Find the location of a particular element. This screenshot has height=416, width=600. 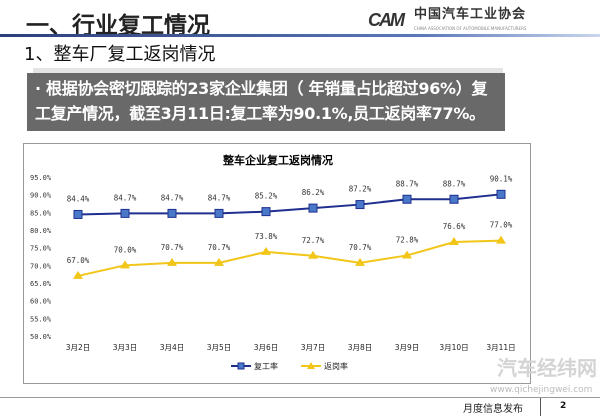

data-label: 85.2% is located at coordinates (266, 196).